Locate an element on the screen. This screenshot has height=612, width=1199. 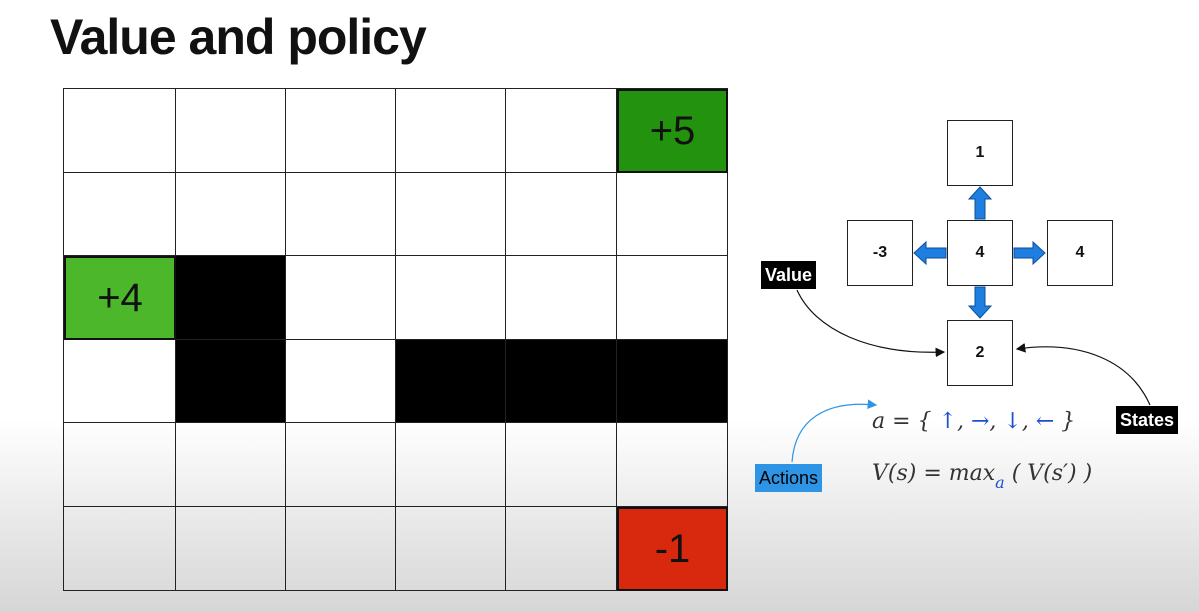
state-box-right: 4 is located at coordinates (1080, 253).